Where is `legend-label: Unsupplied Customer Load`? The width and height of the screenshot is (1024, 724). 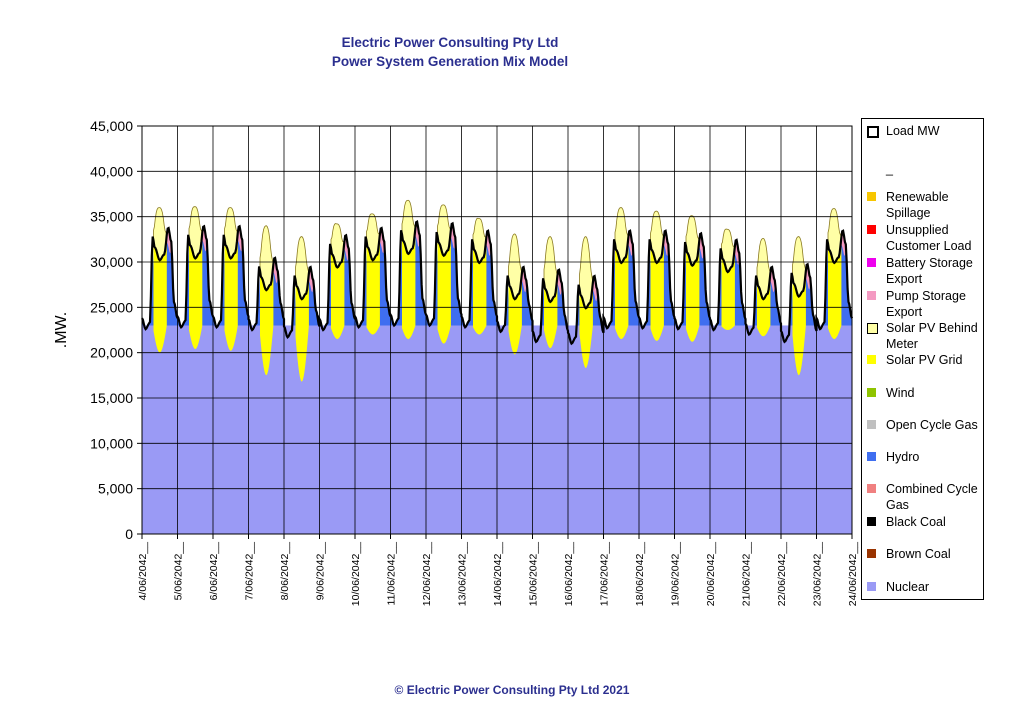 legend-label: Unsupplied Customer Load is located at coordinates (929, 238).